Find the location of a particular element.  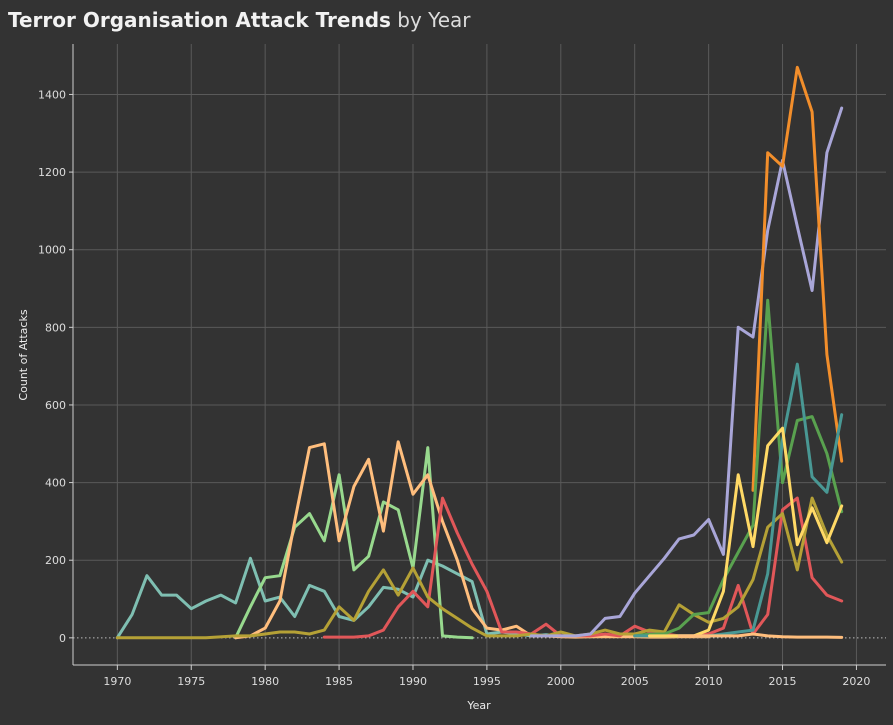

x-tick-label: 2010 is located at coordinates (709, 681).